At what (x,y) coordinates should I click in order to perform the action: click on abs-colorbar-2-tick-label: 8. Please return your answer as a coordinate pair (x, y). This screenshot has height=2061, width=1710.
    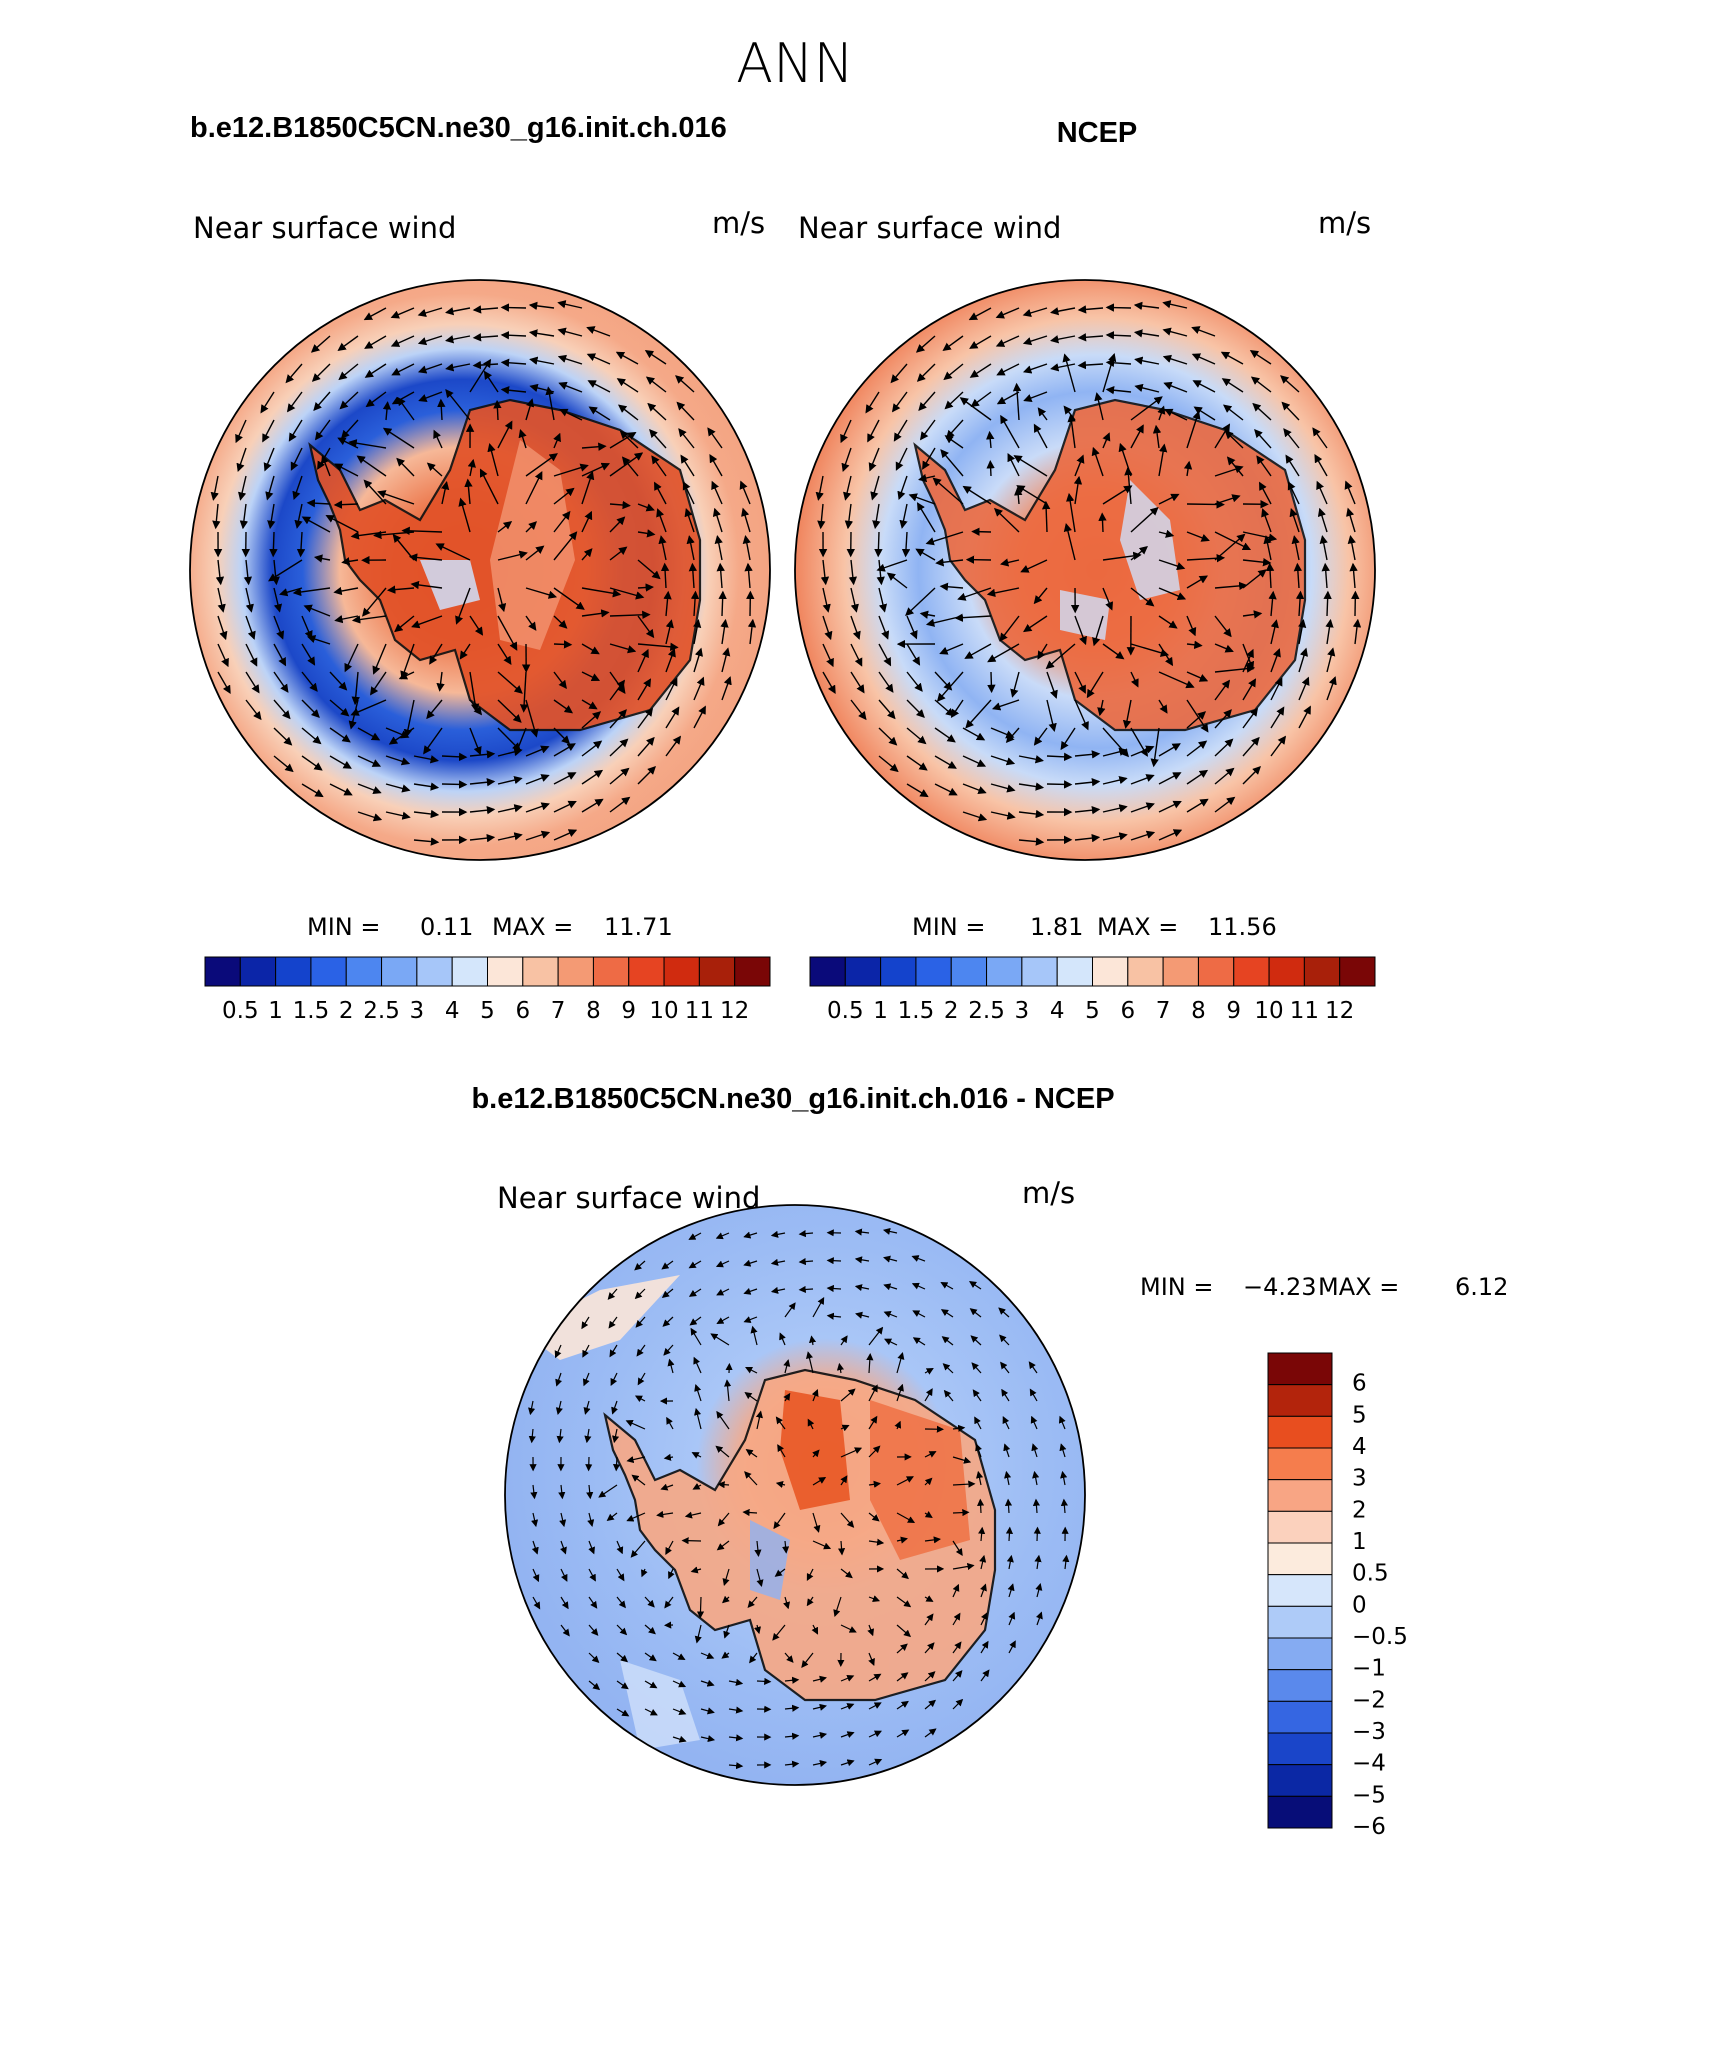
    Looking at the image, I should click on (1198, 1011).